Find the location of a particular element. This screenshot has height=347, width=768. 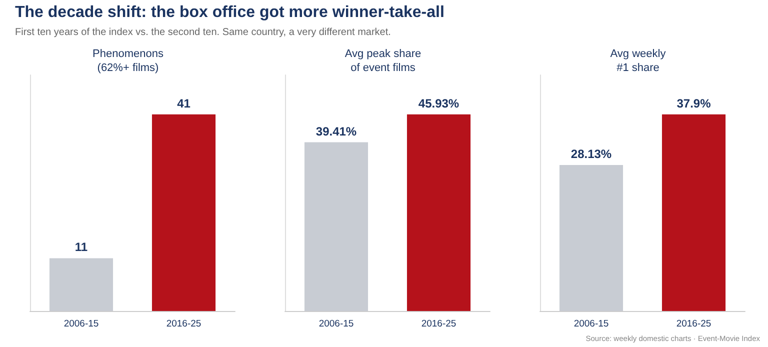

data-label: 28.13% is located at coordinates (591, 154).